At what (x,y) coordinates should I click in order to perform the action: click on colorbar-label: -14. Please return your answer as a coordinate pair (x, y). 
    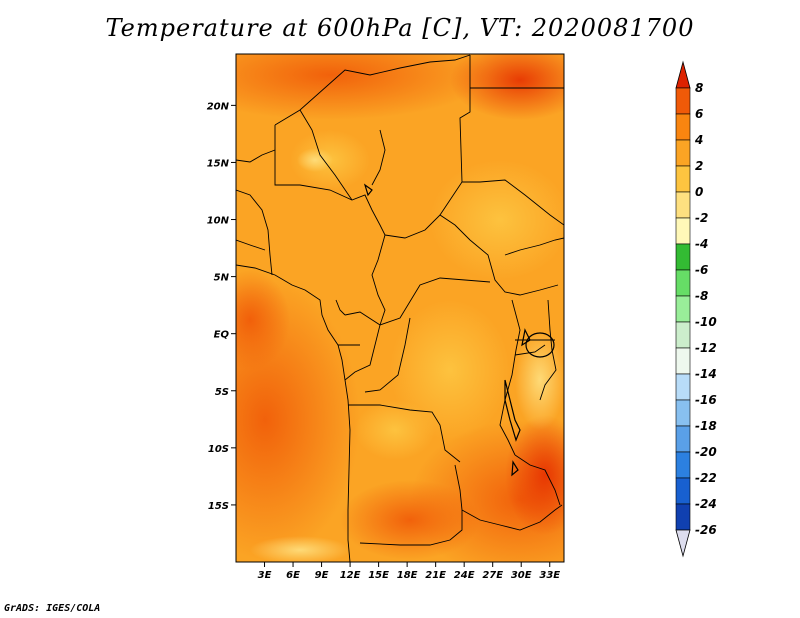
    Looking at the image, I should click on (706, 374).